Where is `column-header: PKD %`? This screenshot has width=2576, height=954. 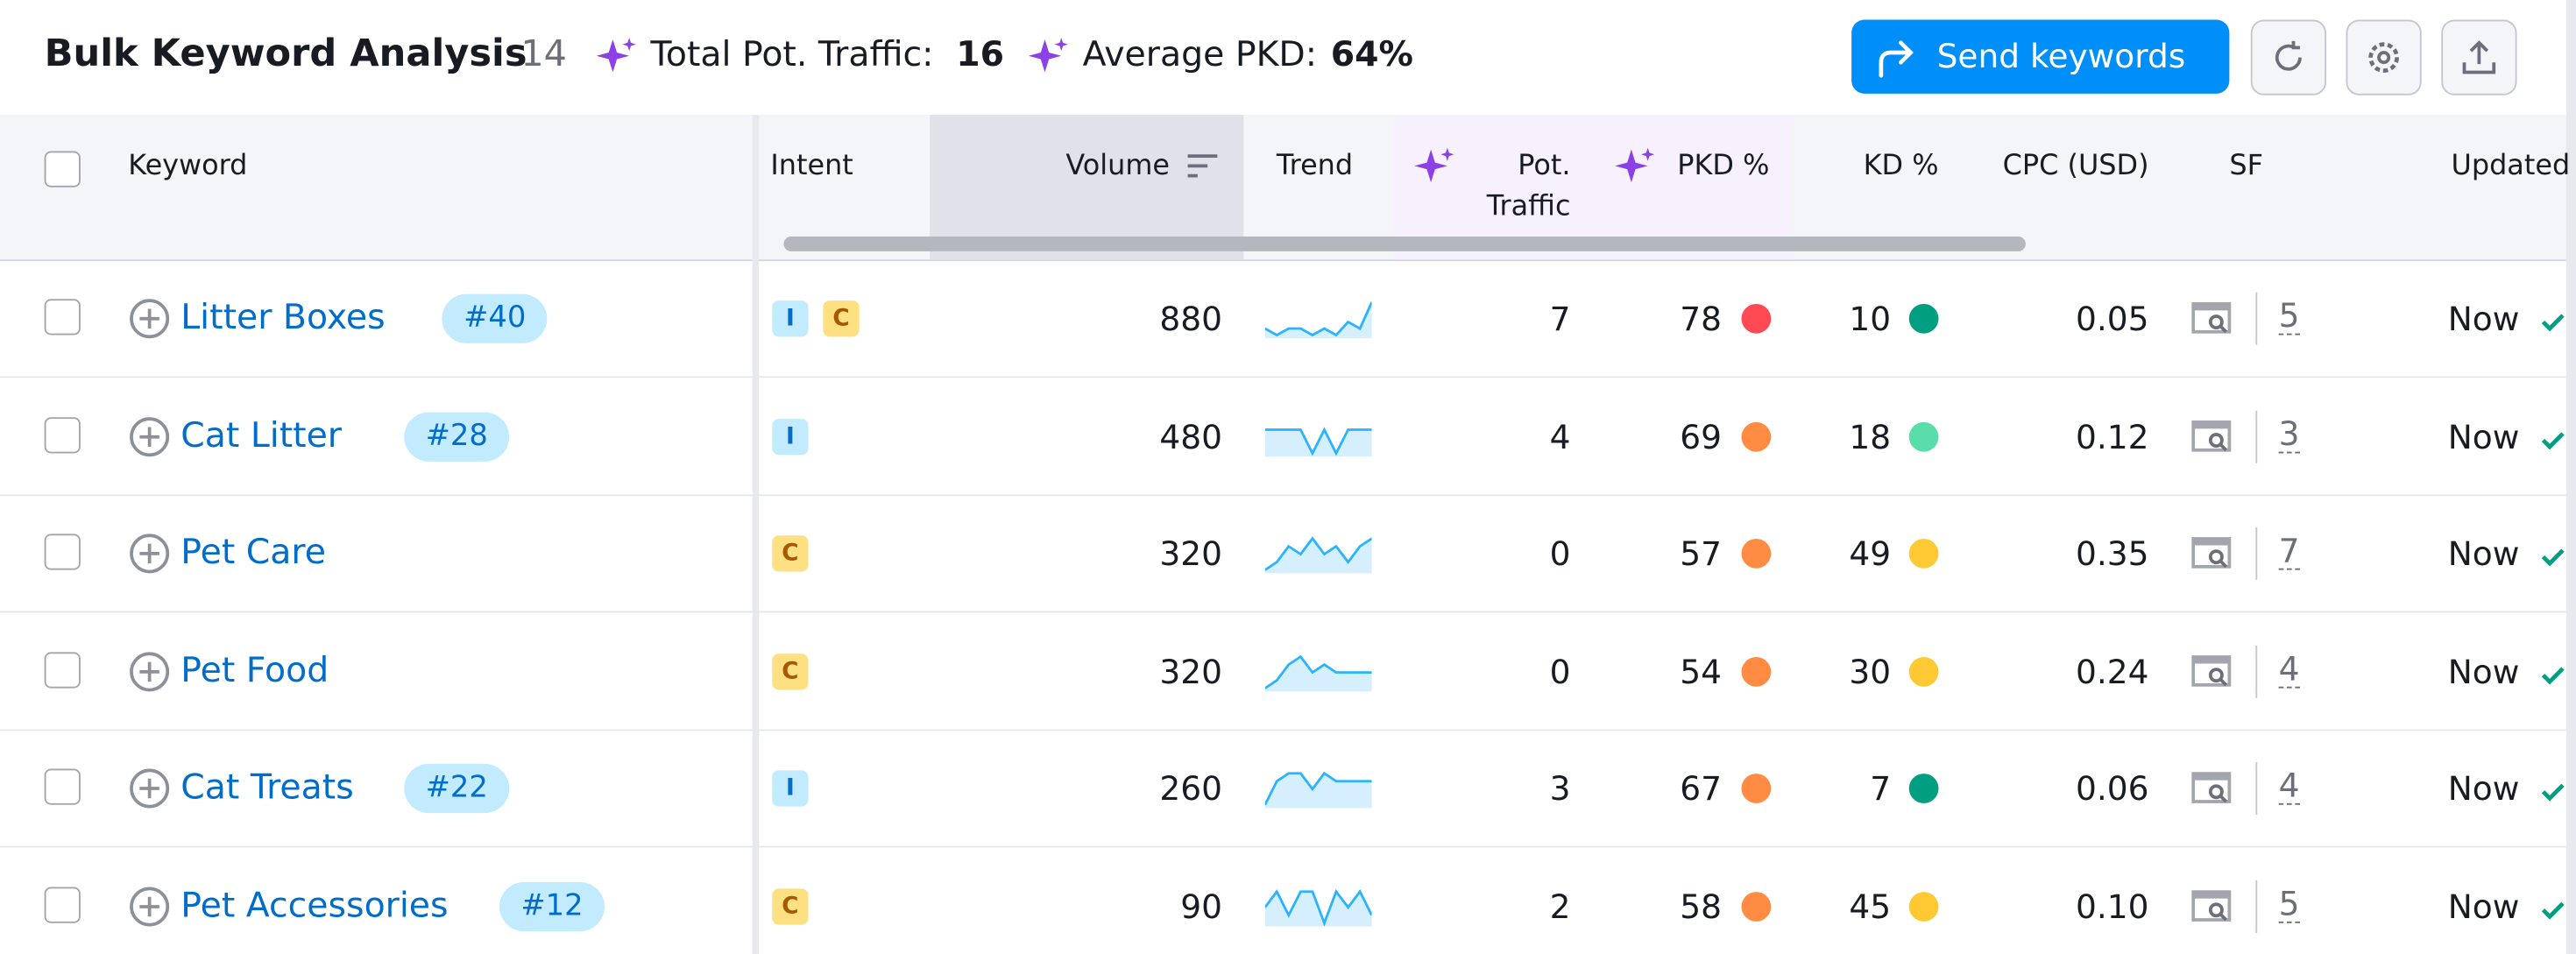
column-header: PKD % is located at coordinates (1723, 166).